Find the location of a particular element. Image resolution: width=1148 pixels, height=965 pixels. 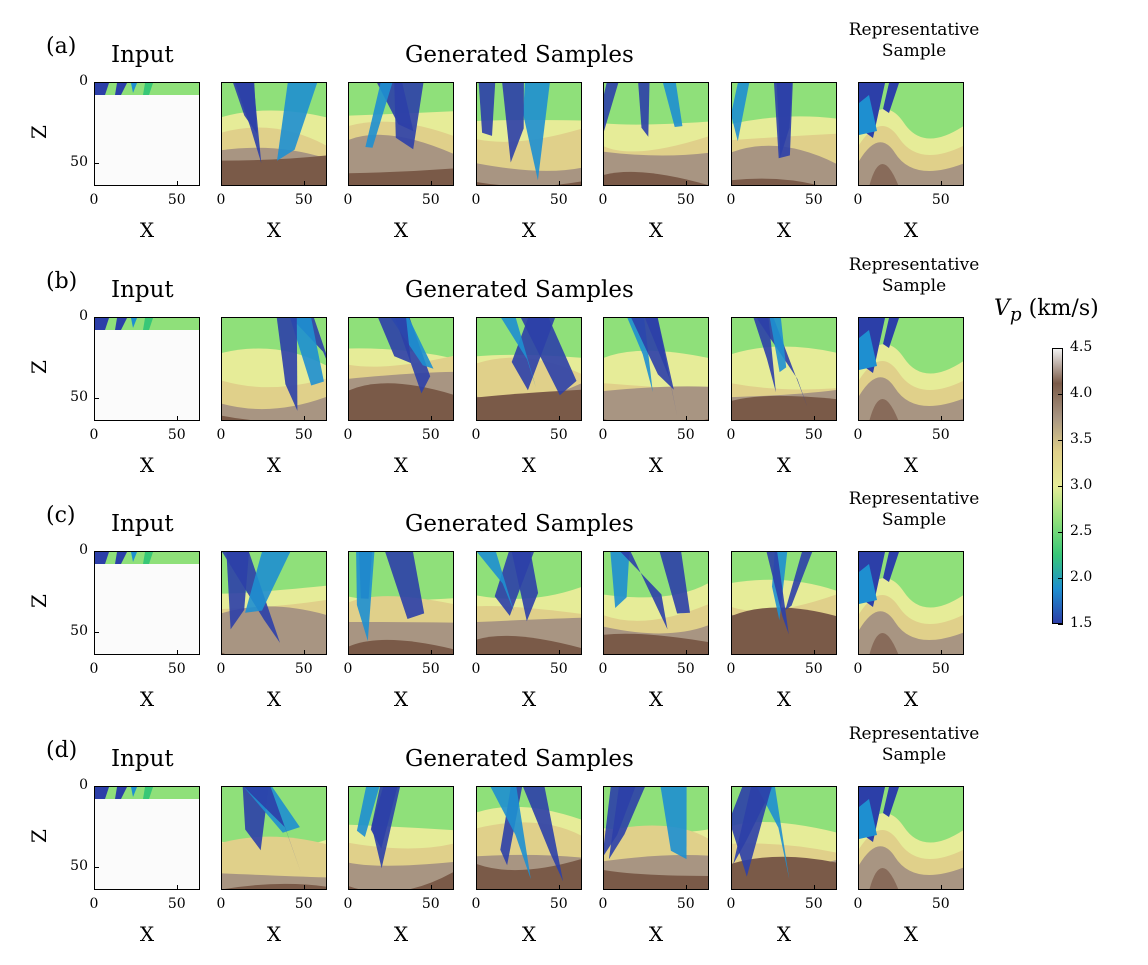

colorbar-symbol: V is located at coordinates (1002, 308).